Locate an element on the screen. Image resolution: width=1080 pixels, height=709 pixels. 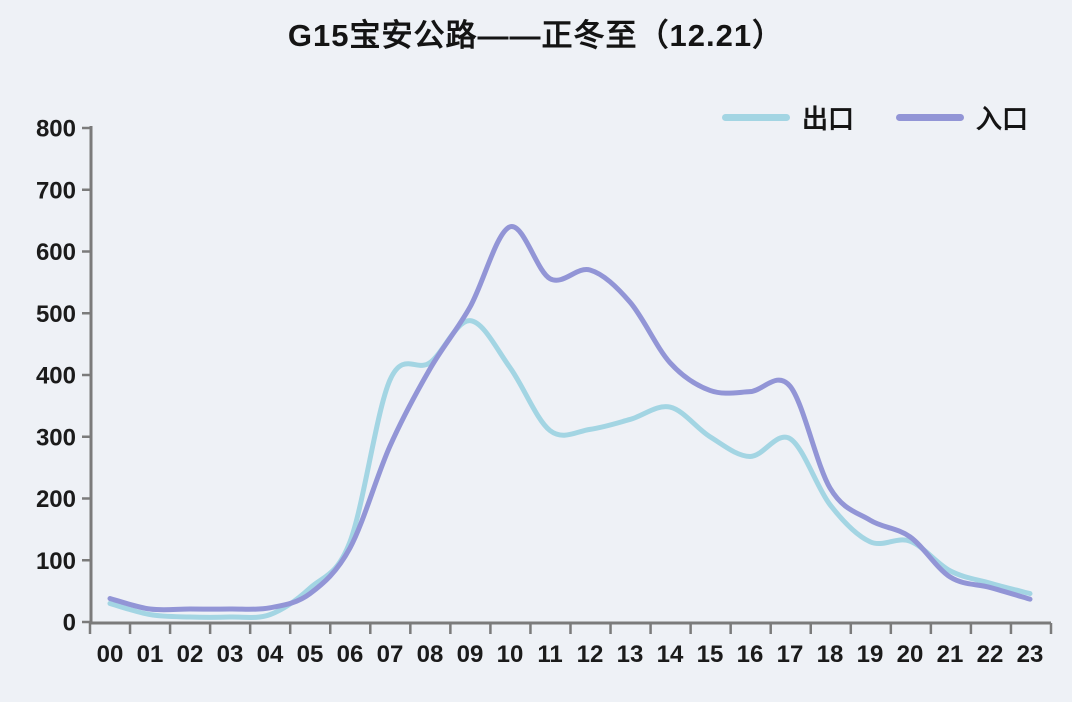
x-tick-label: 23 is located at coordinates (1030, 654).